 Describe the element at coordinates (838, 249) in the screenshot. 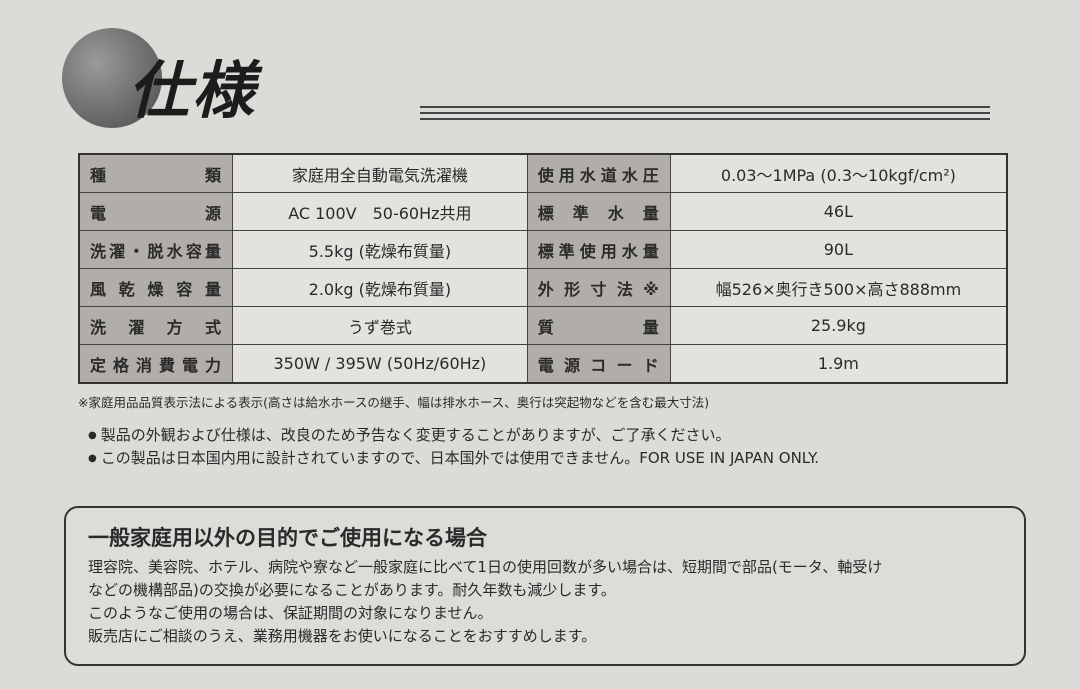

I see `spec-value: 90L` at that location.